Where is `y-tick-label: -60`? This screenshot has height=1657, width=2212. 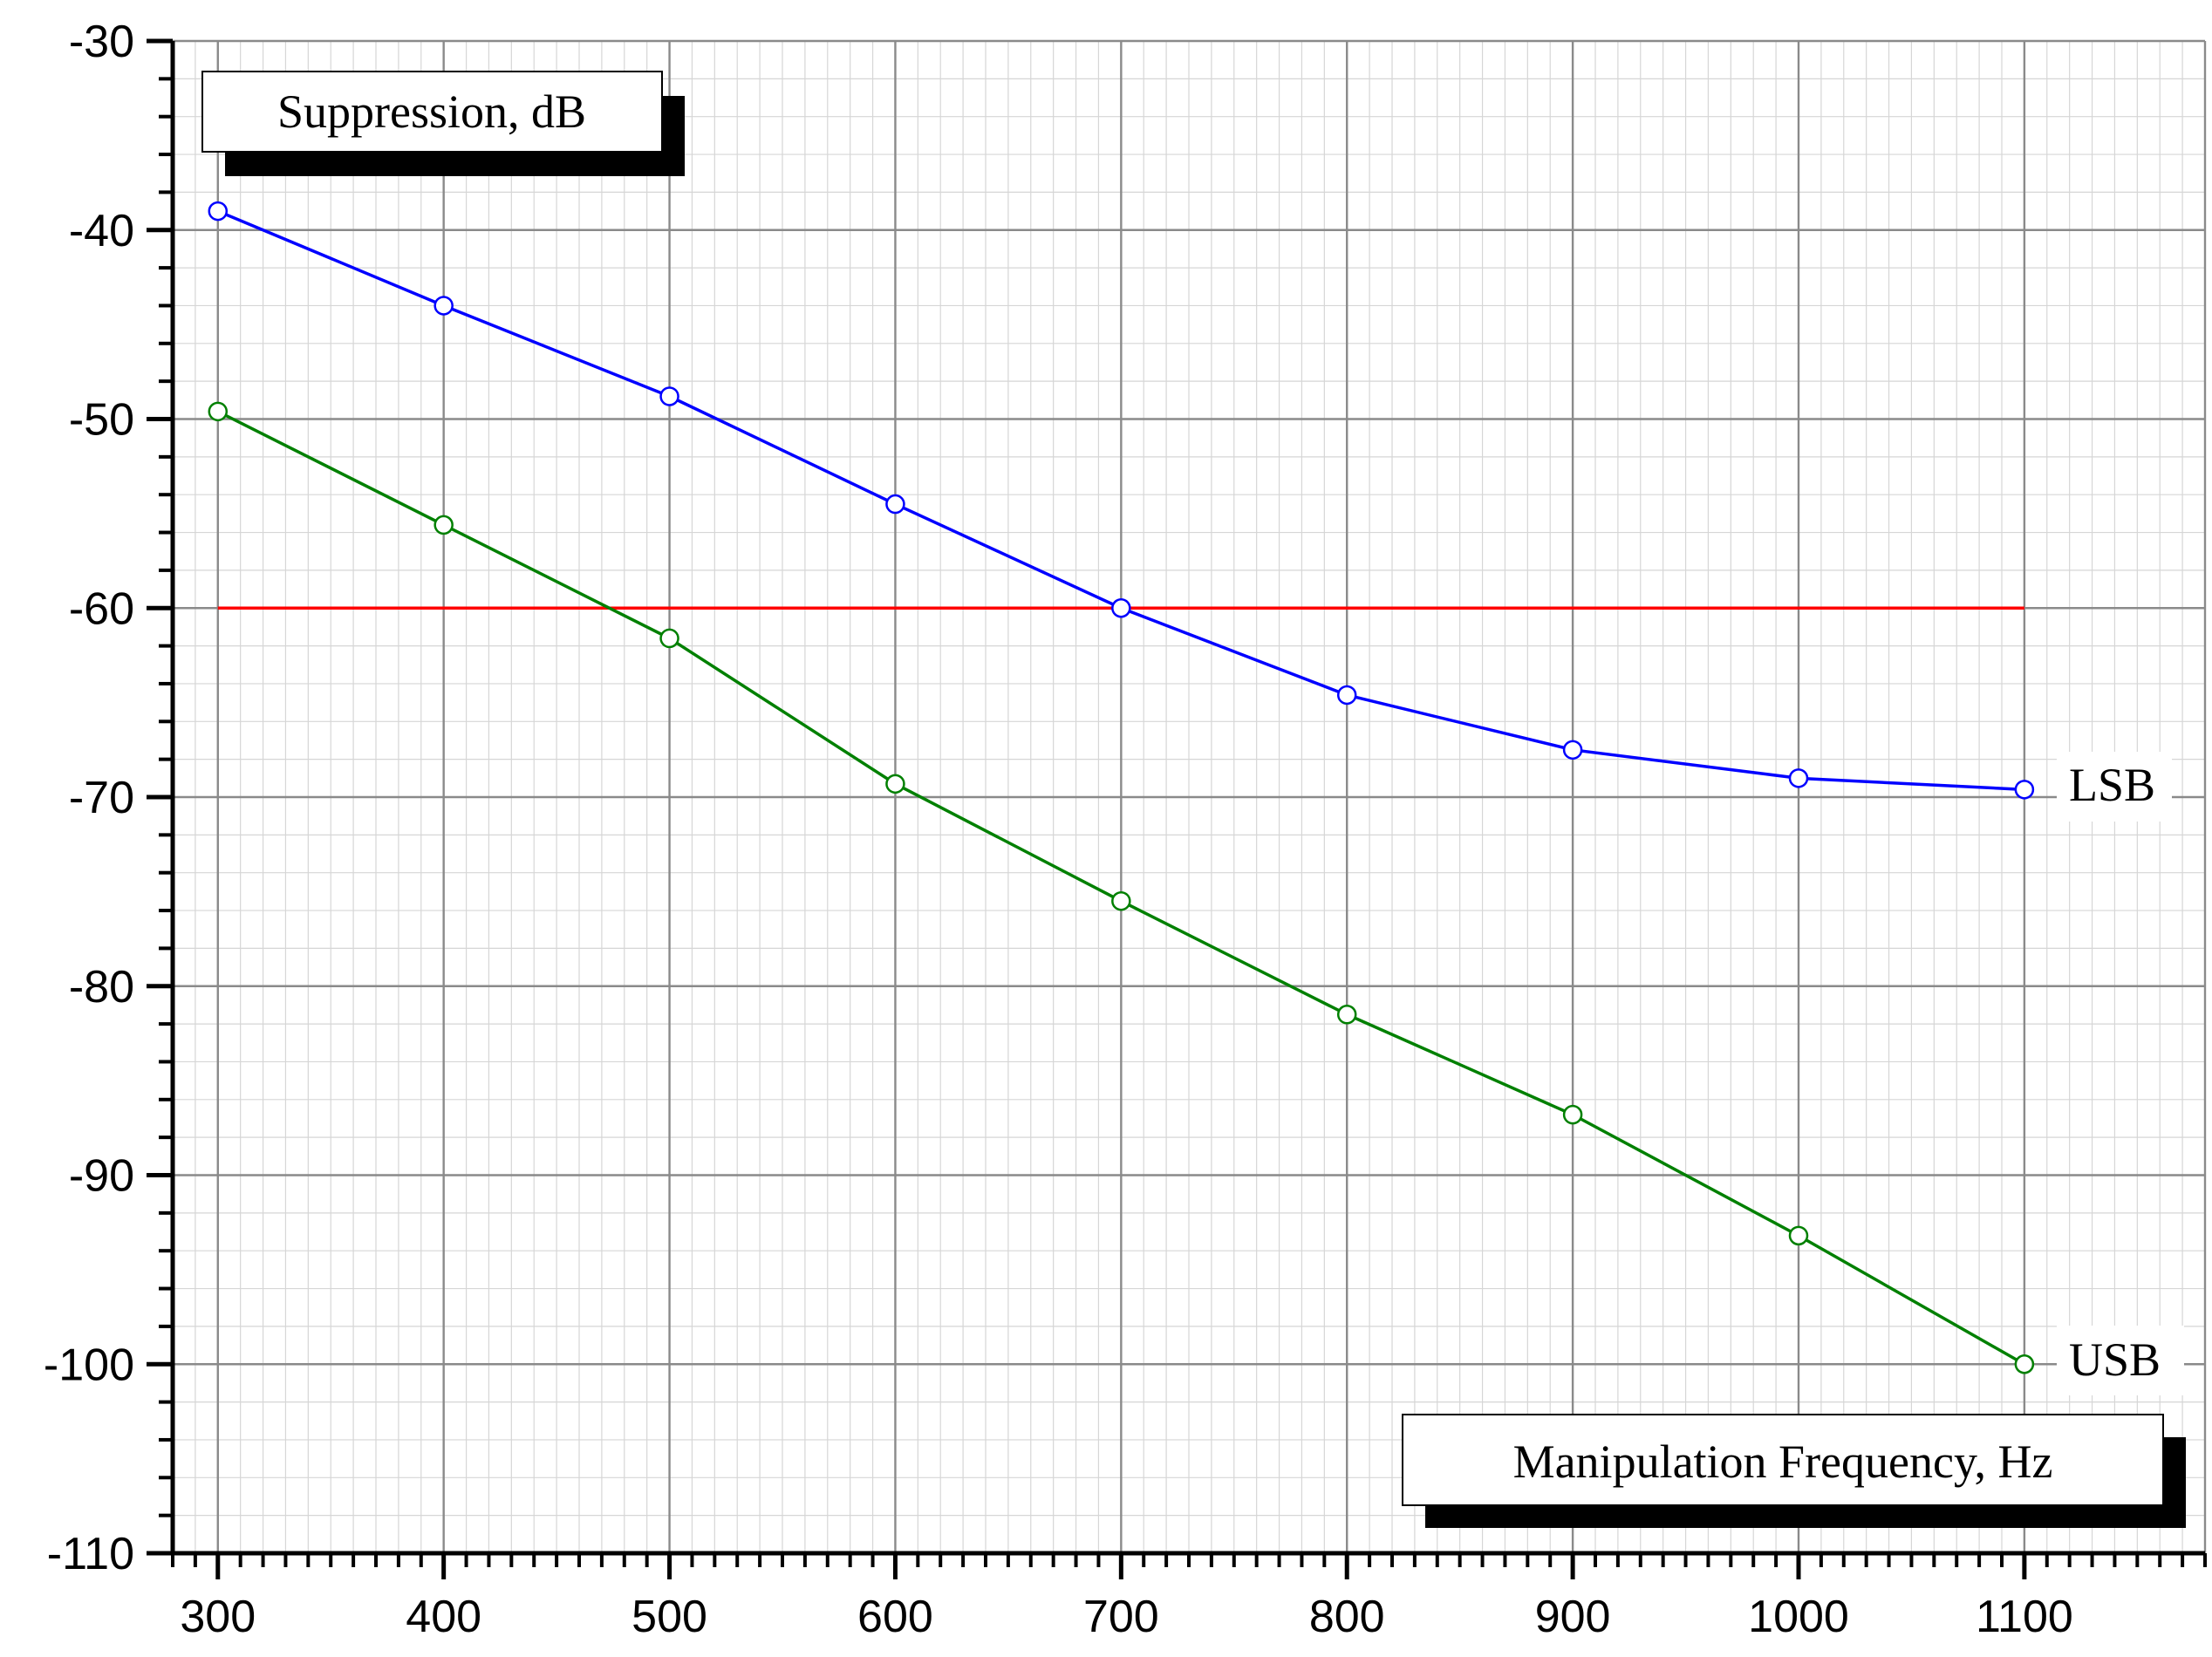 y-tick-label: -60 is located at coordinates (101, 608).